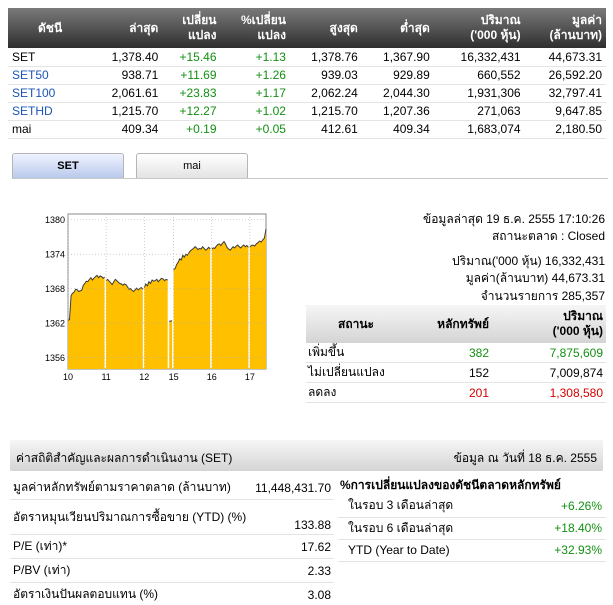 This screenshot has height=605, width=613. I want to click on x-tick-label: 10, so click(68, 377).